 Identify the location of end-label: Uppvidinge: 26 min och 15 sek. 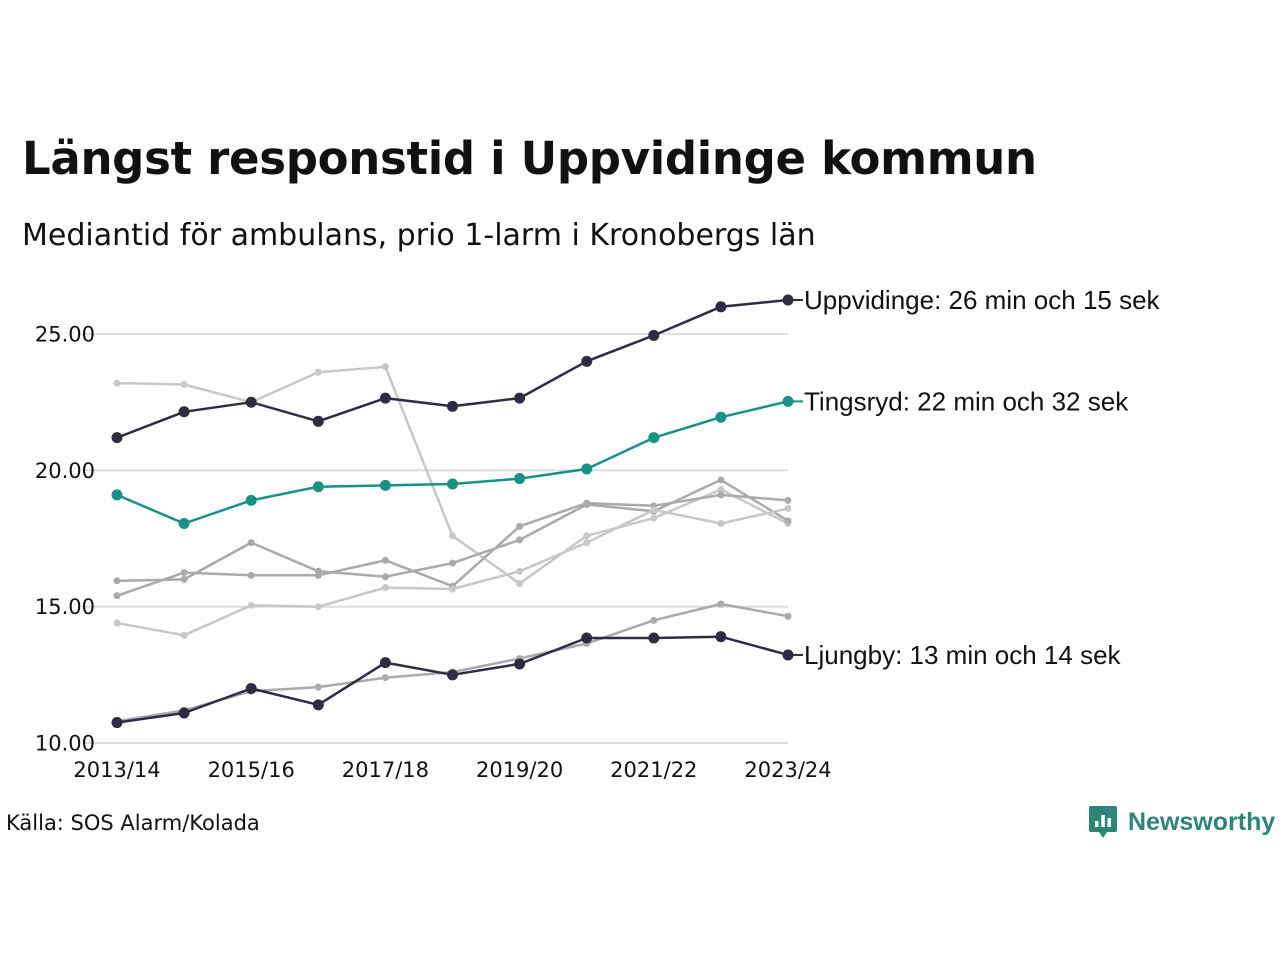
(982, 300).